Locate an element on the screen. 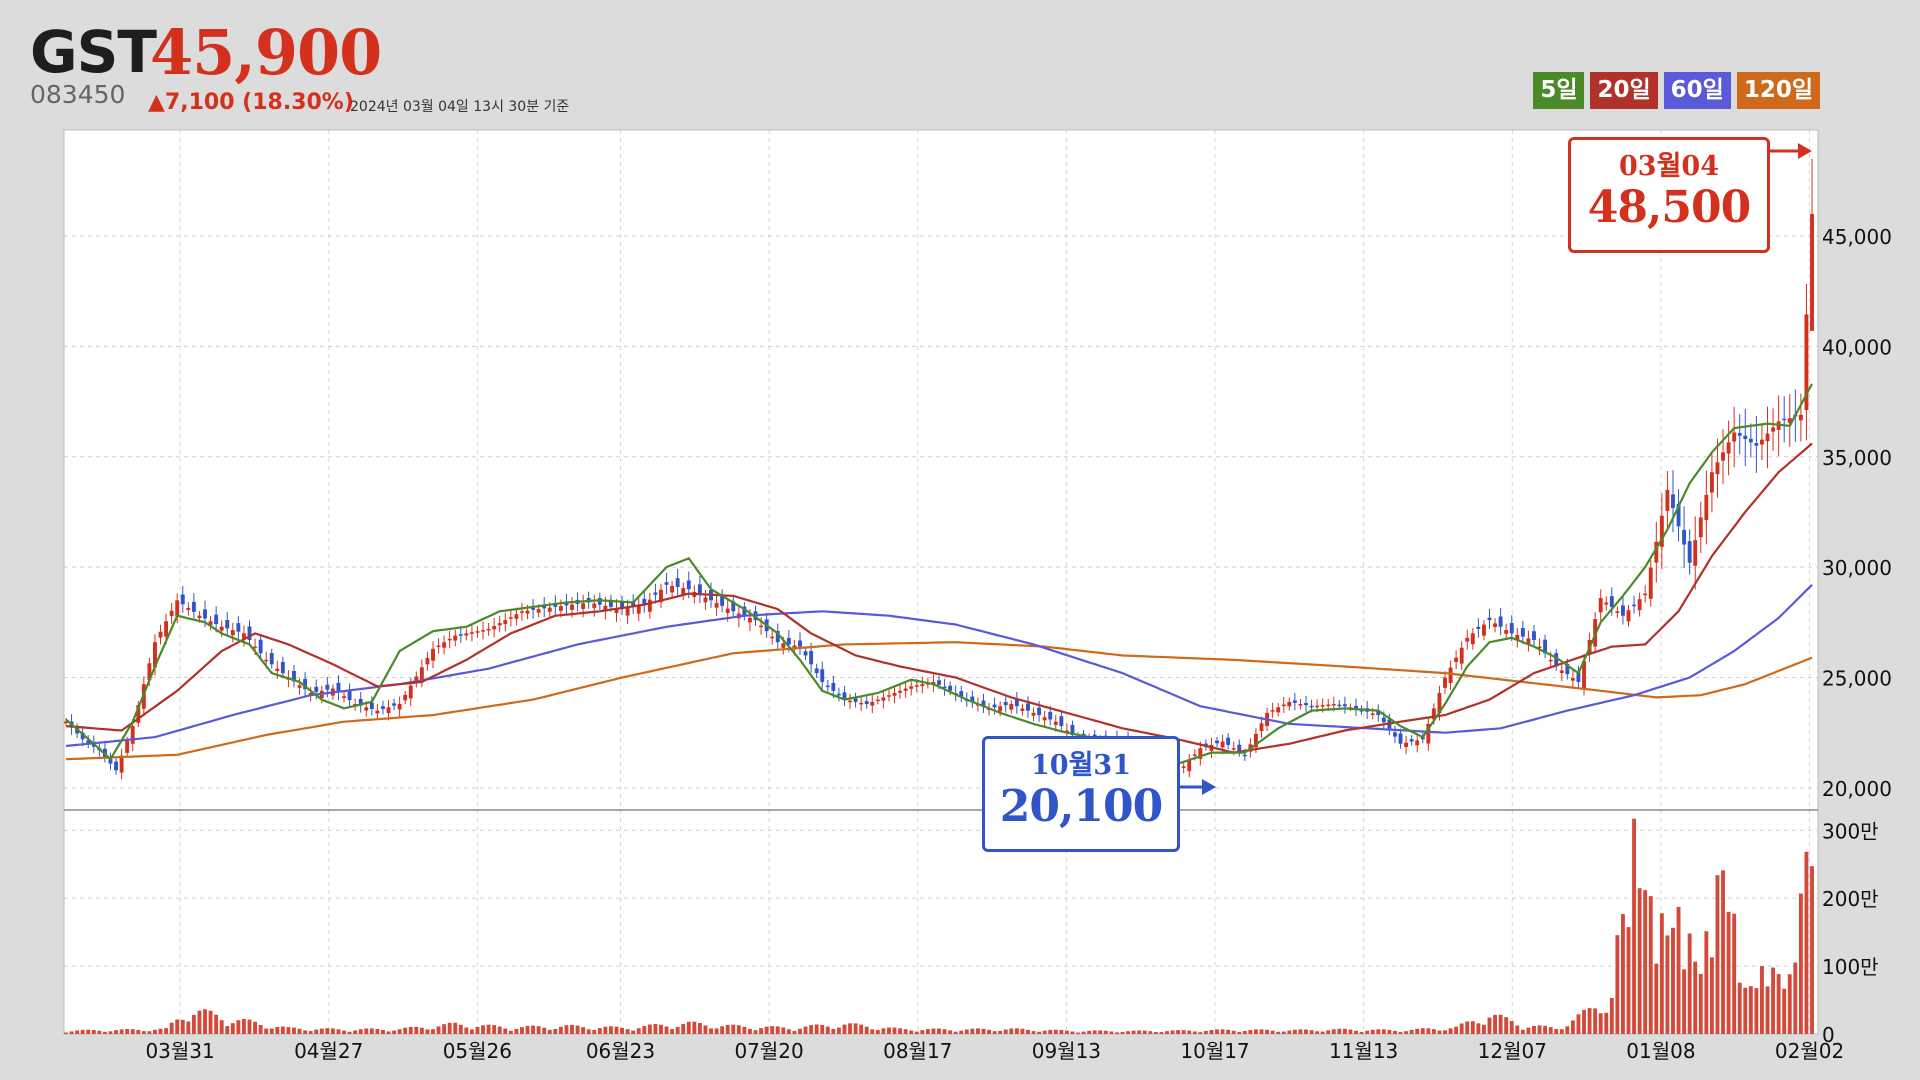 The image size is (1920, 1080). price-tick-label: 35,000 is located at coordinates (1857, 458).